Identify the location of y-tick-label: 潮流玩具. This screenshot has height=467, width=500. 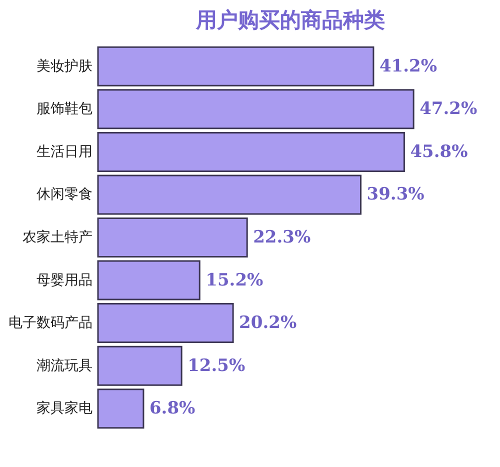
(64, 366).